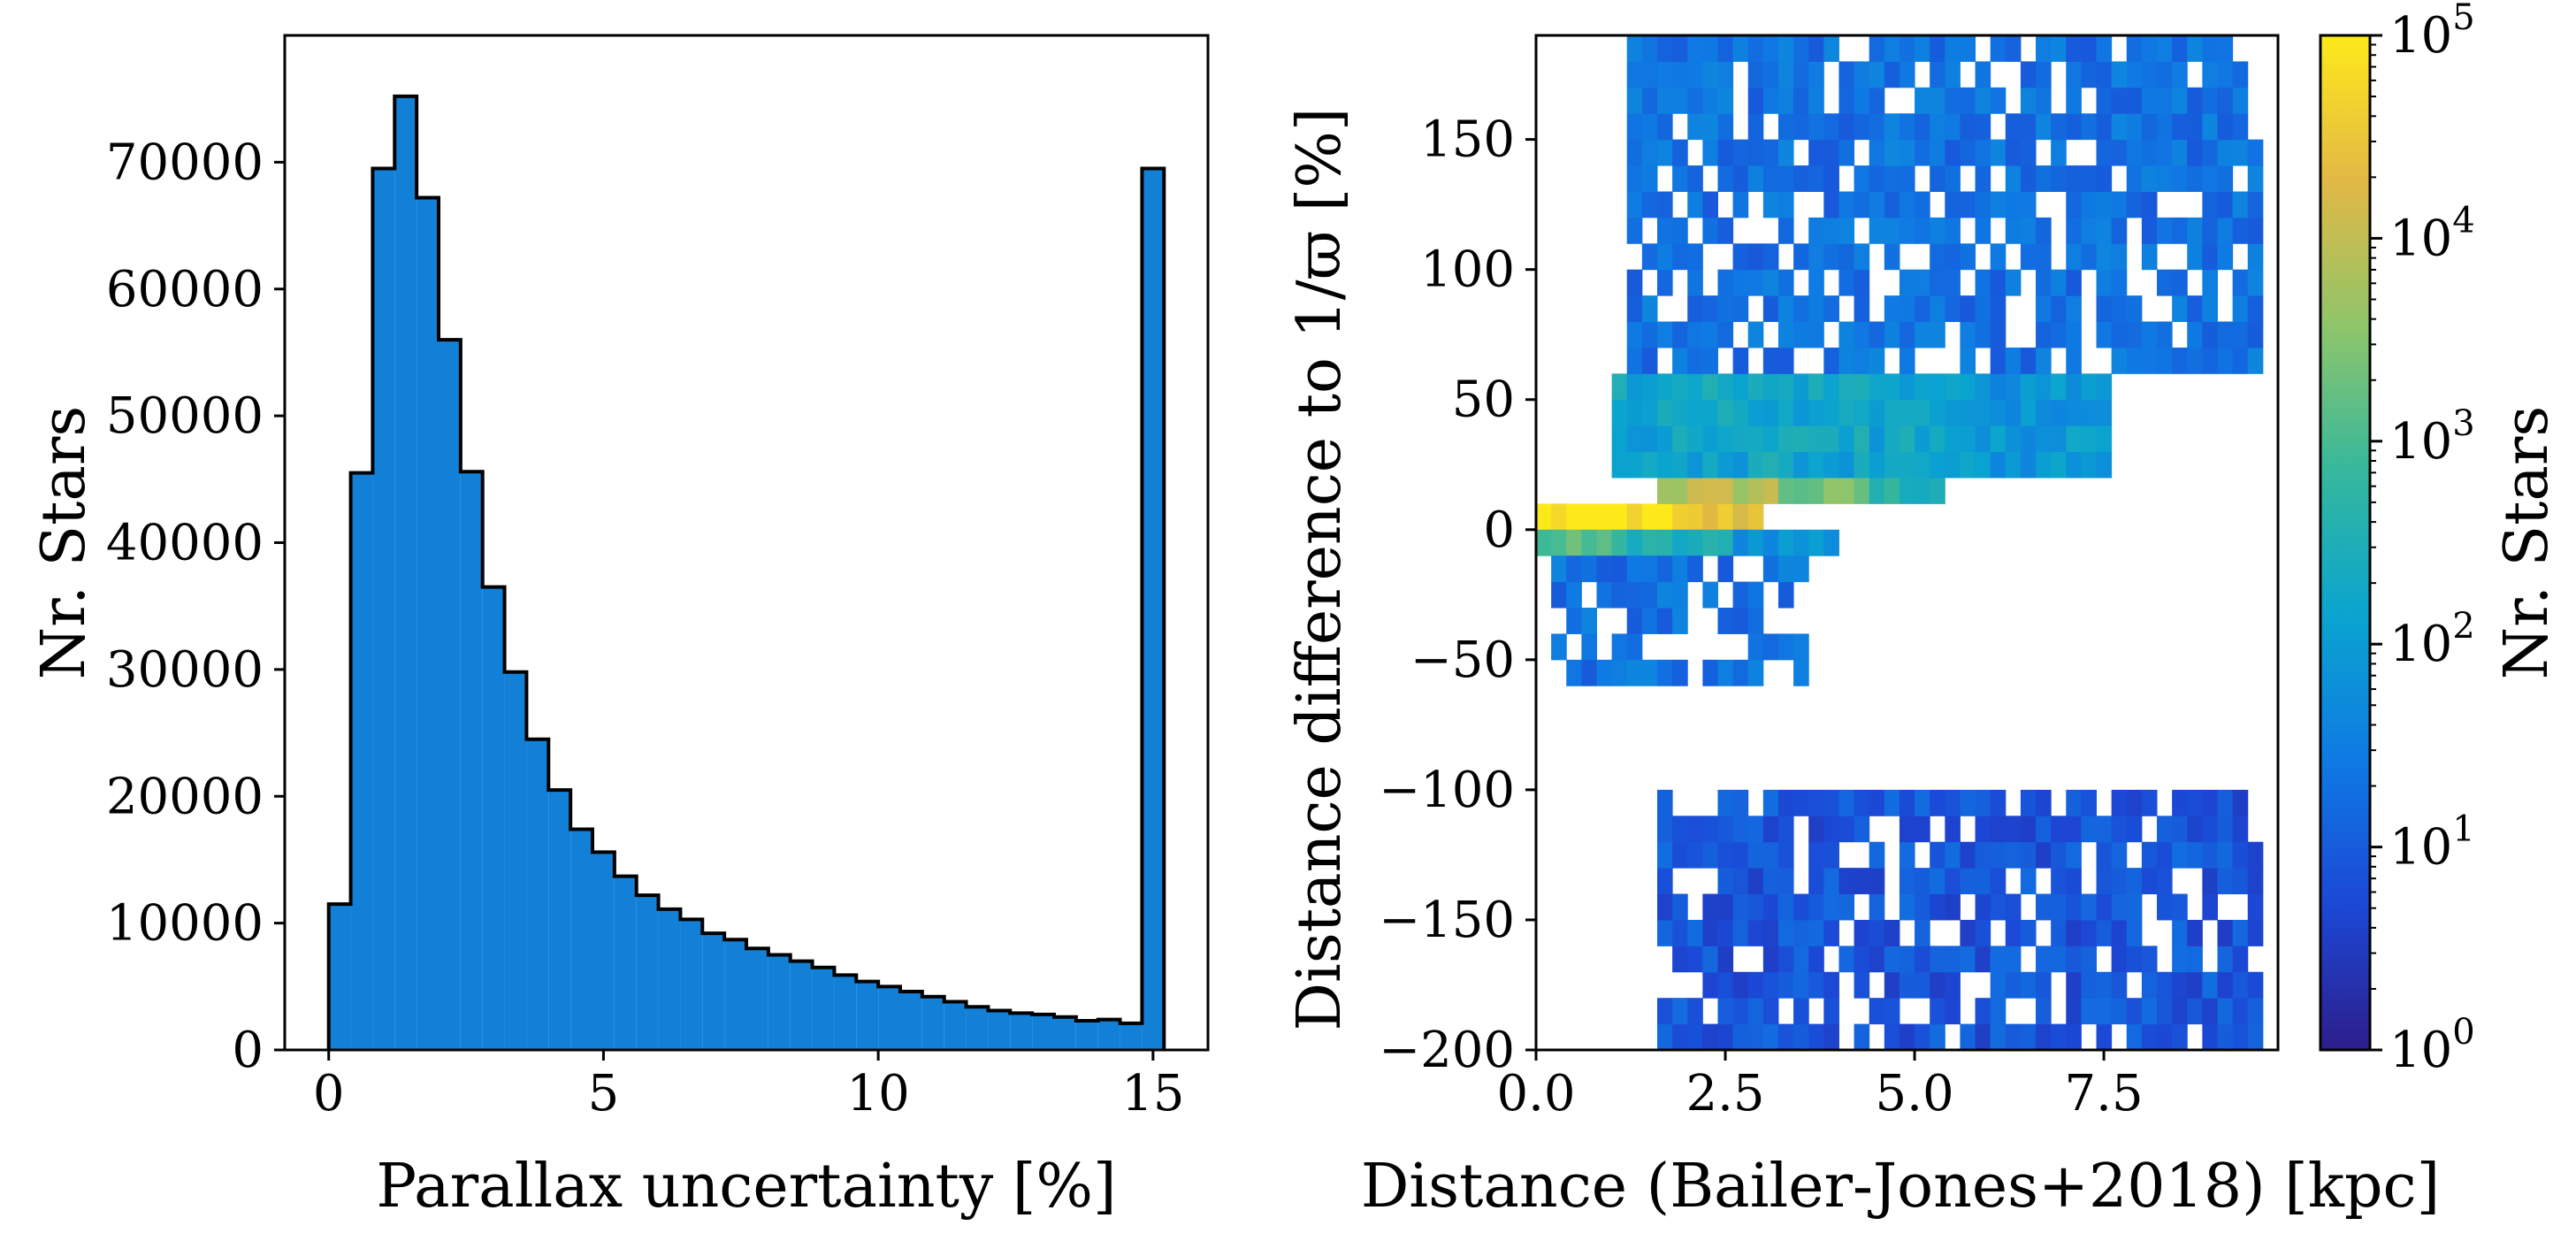  Describe the element at coordinates (1820, 1086) in the screenshot. I see `heatmap-x-ticks: 0.0 2.5 5.0 7.5` at that location.